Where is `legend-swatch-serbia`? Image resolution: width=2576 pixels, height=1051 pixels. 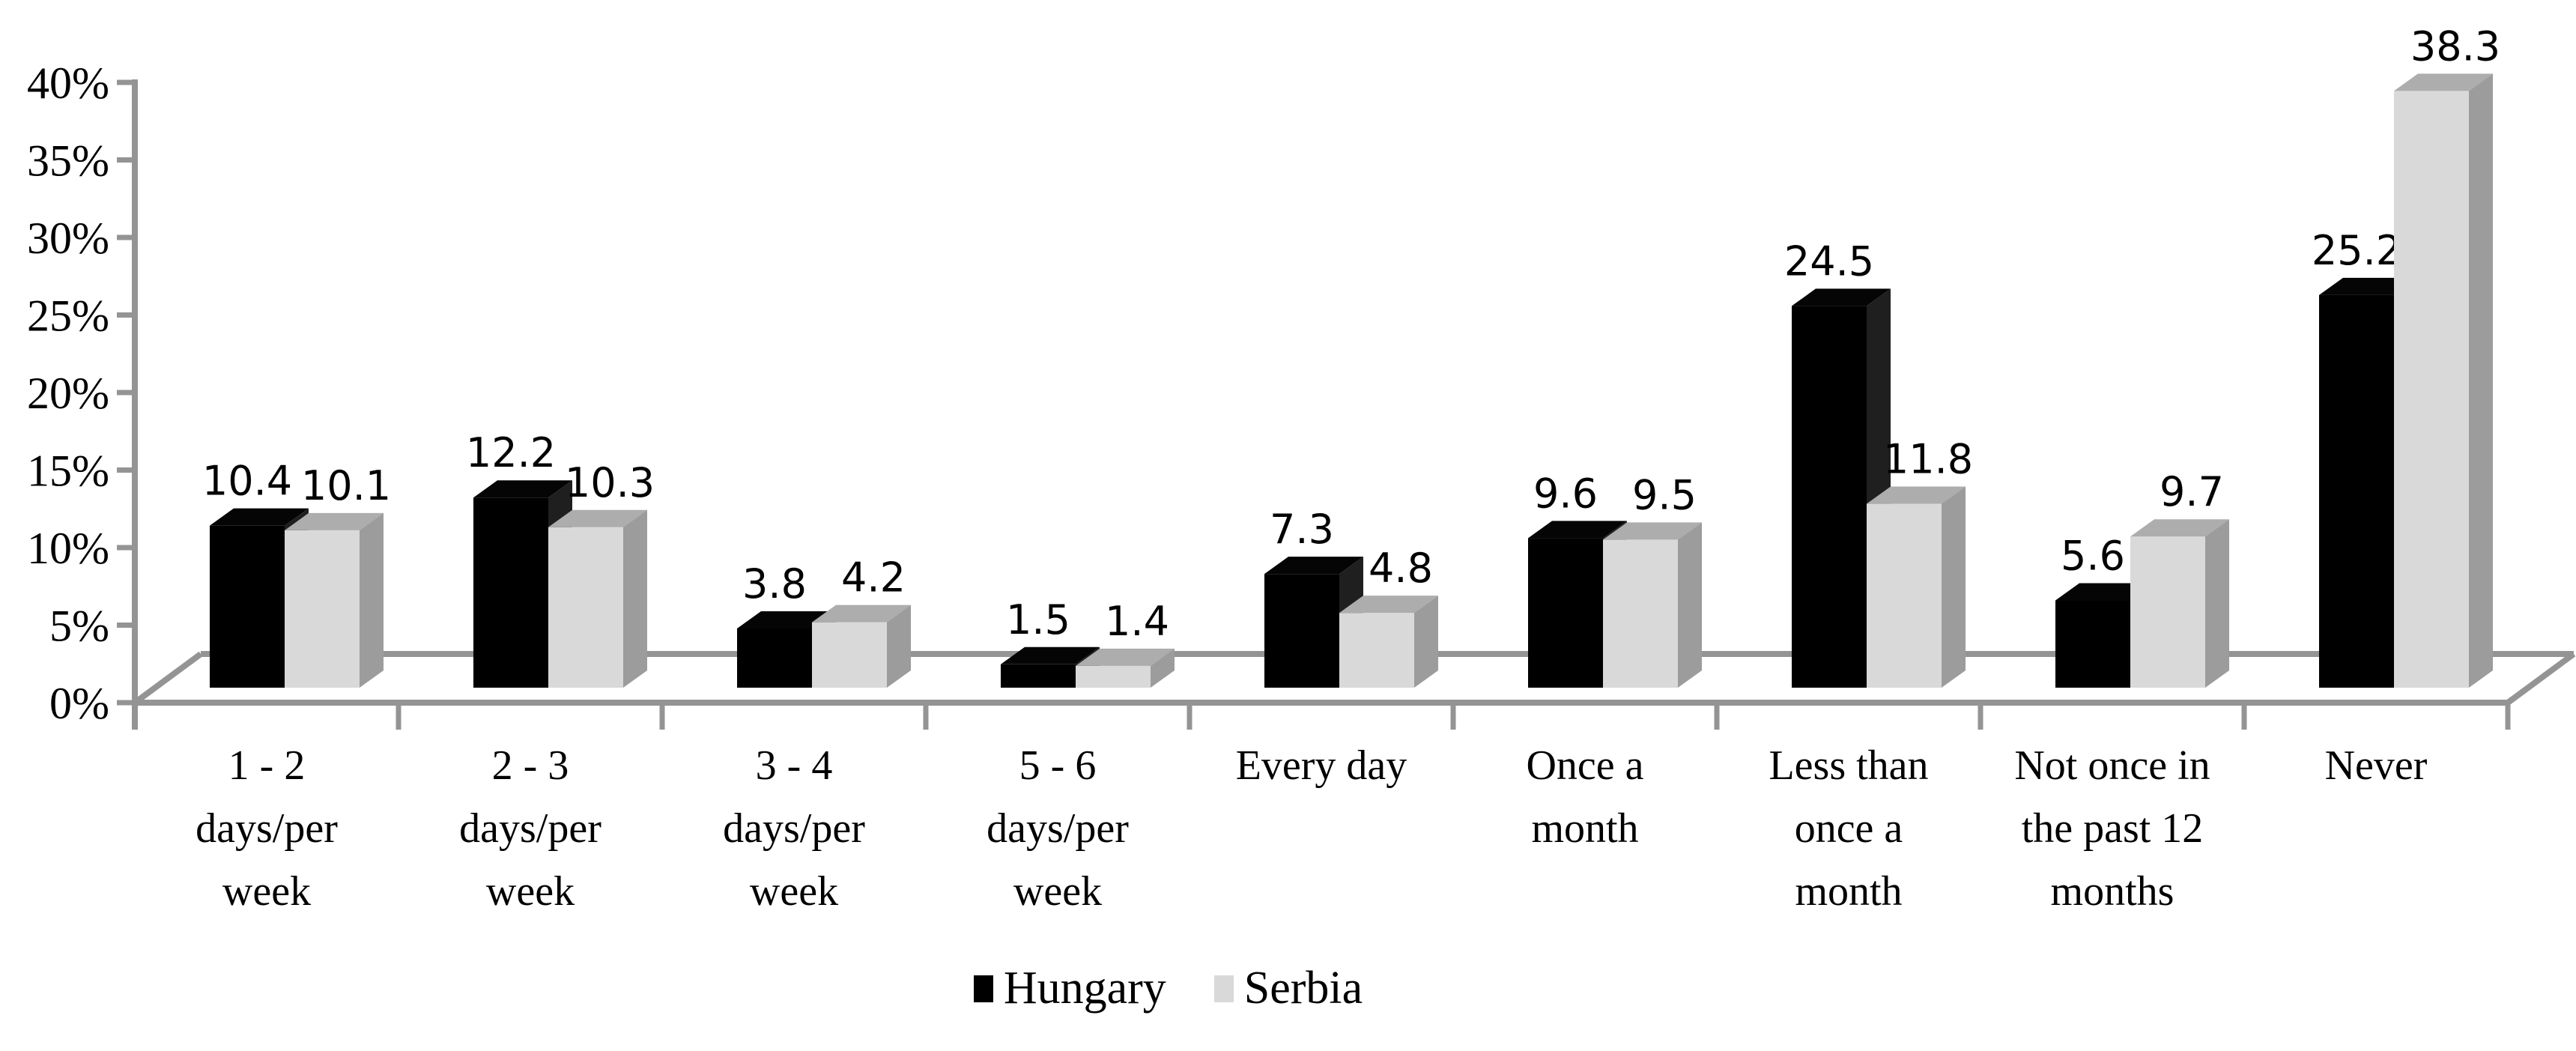 legend-swatch-serbia is located at coordinates (1223, 989).